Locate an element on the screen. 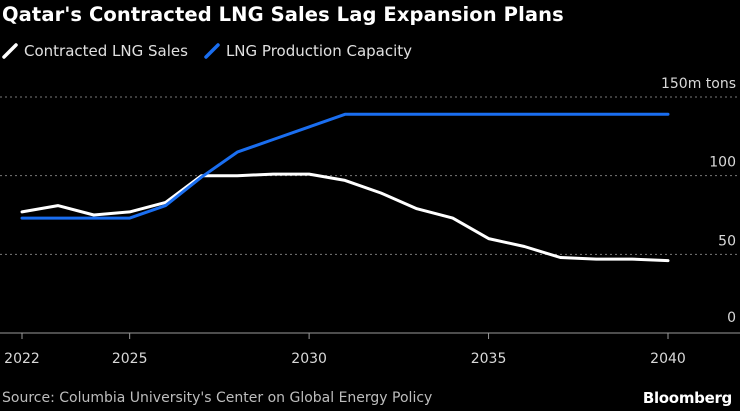  x-tick-label: 2040 is located at coordinates (668, 359).